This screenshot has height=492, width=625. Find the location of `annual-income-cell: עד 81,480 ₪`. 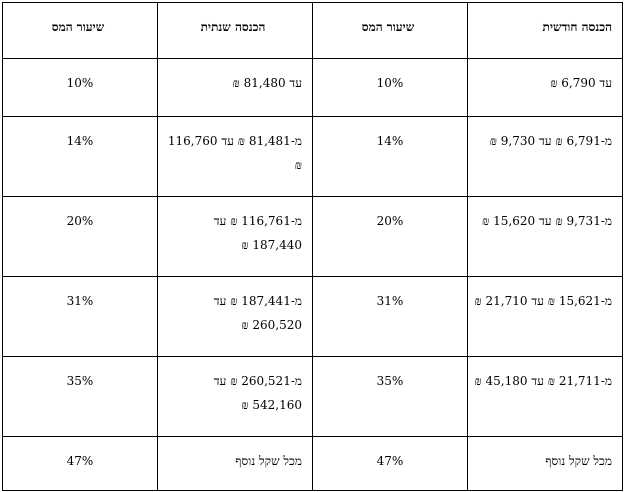

annual-income-cell: עד 81,480 ₪ is located at coordinates (235, 87).